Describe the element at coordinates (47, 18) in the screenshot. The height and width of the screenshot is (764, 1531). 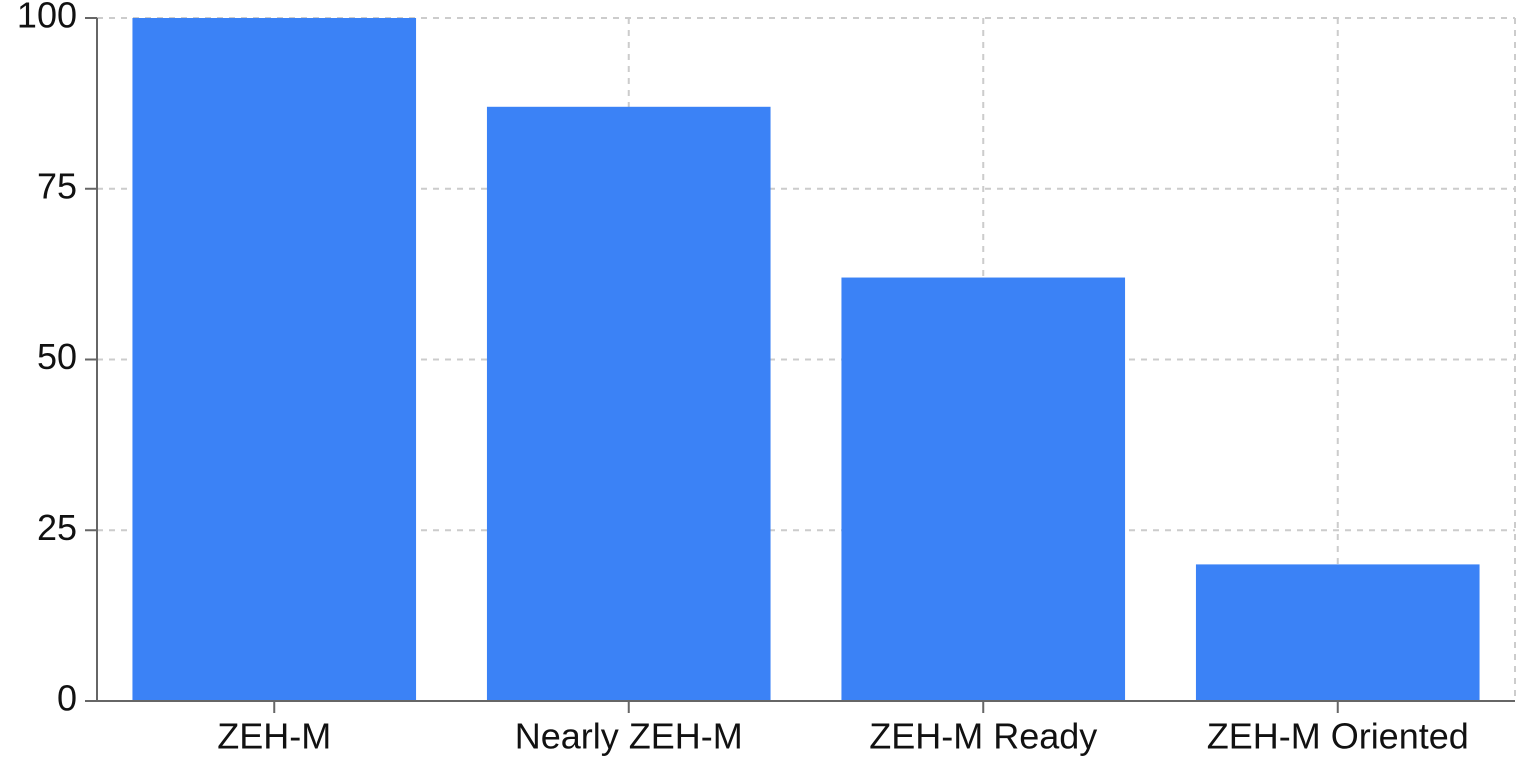
I see `y-tick-label: 100` at that location.